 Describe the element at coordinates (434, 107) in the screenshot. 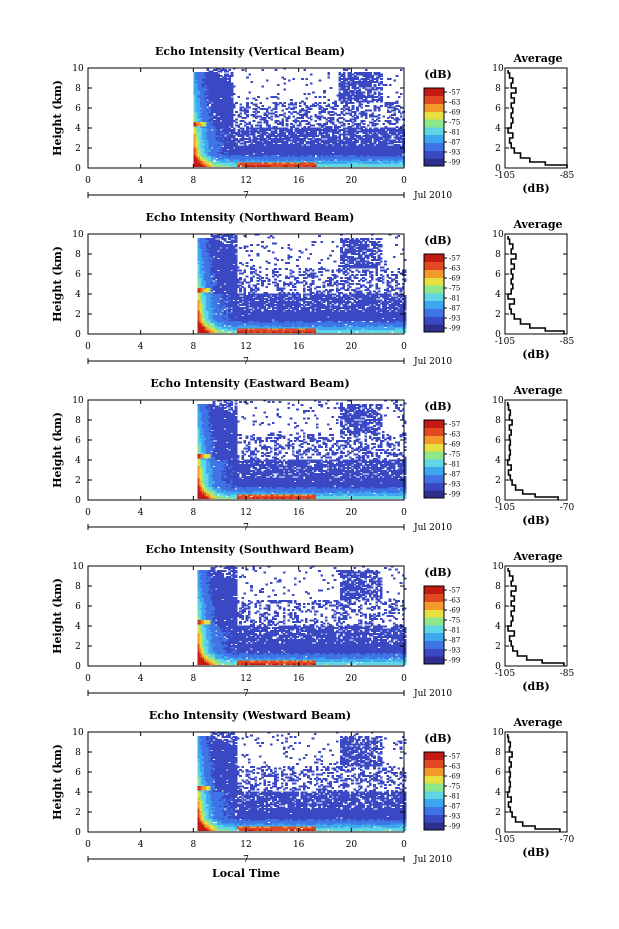

I see `colorbar-swatch` at that location.